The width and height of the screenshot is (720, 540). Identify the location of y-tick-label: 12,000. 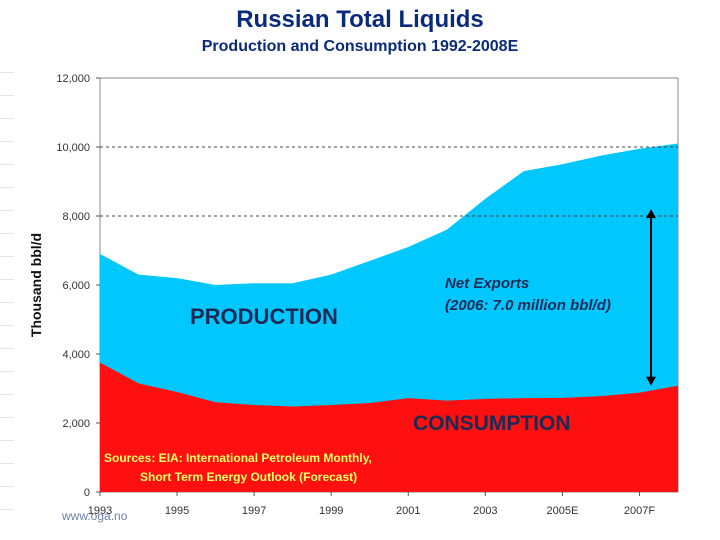
(73, 79).